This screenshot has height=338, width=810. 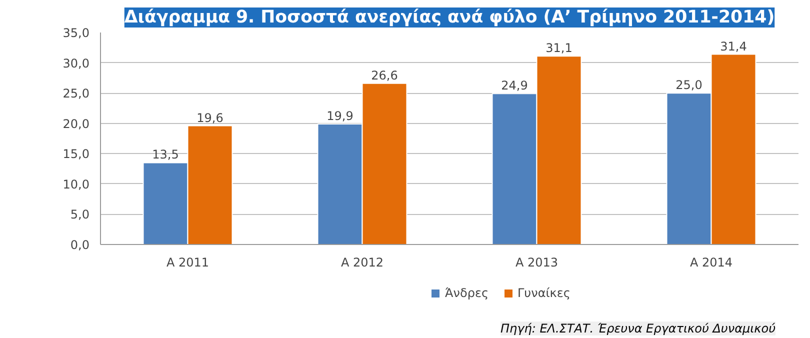 What do you see at coordinates (362, 263) in the screenshot?
I see `x-tick-label: Α 2012` at bounding box center [362, 263].